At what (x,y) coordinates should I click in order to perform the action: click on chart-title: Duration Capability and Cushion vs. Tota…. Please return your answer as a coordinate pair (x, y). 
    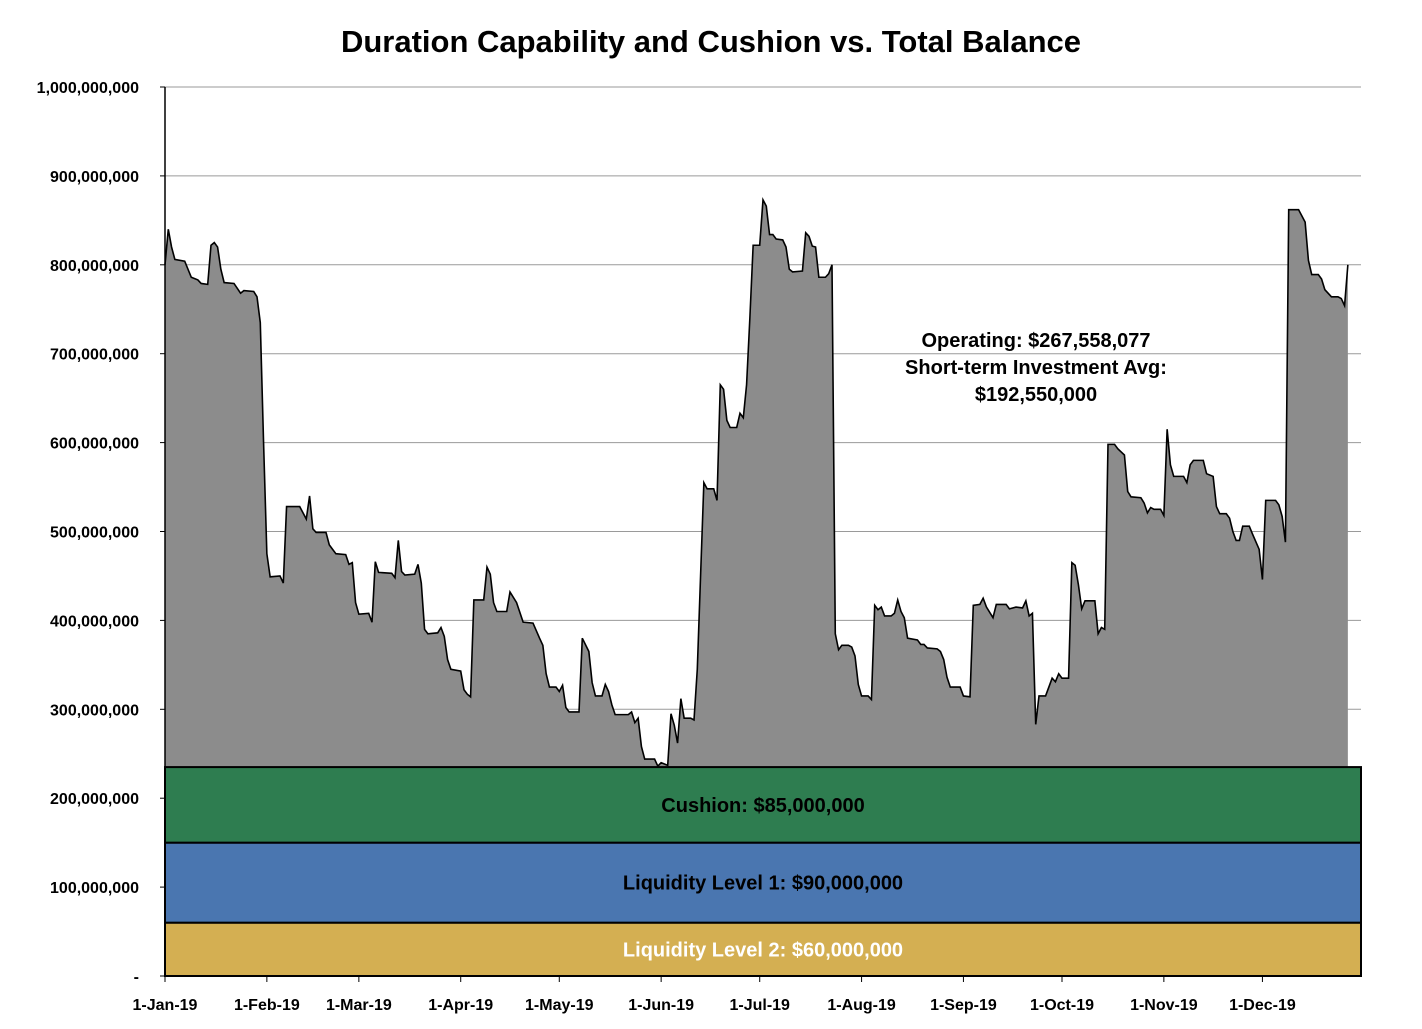
    Looking at the image, I should click on (711, 41).